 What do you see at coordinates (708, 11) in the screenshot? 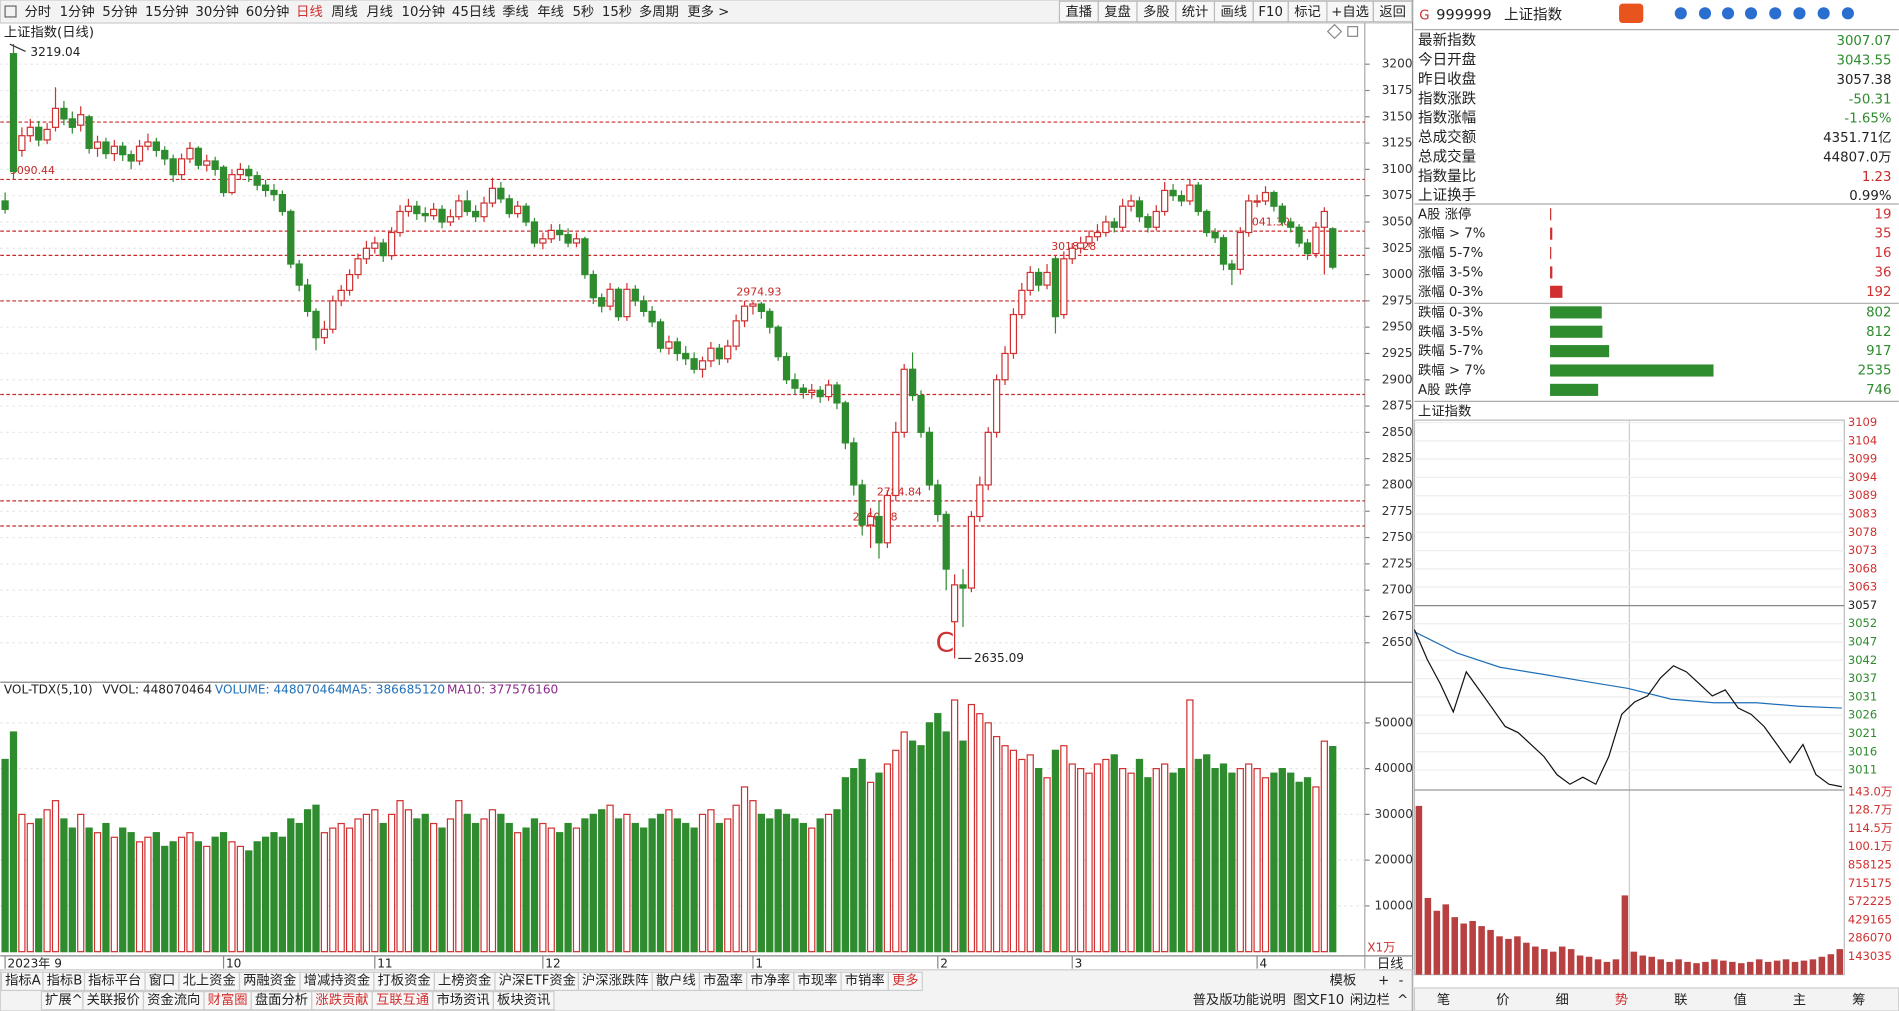
I see `period-tab: 更多 >` at bounding box center [708, 11].